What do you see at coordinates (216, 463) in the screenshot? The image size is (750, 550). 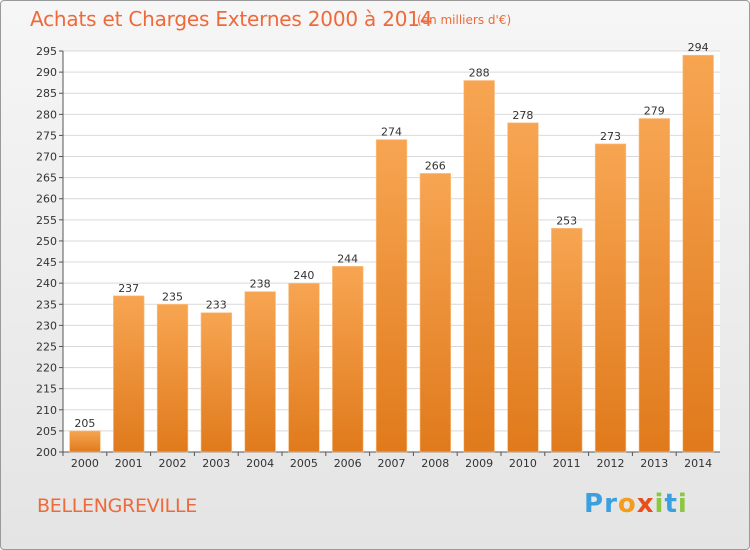 I see `x-tick-label-2003: 2003` at bounding box center [216, 463].